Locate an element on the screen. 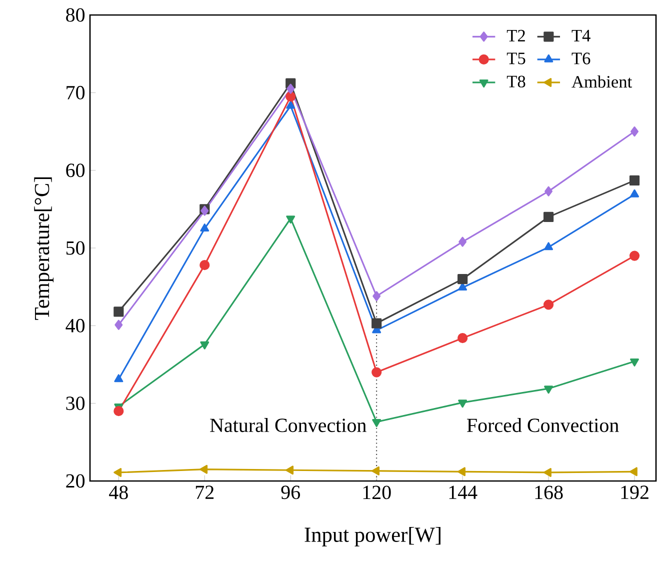  x-tick-label: 120 is located at coordinates (377, 493).